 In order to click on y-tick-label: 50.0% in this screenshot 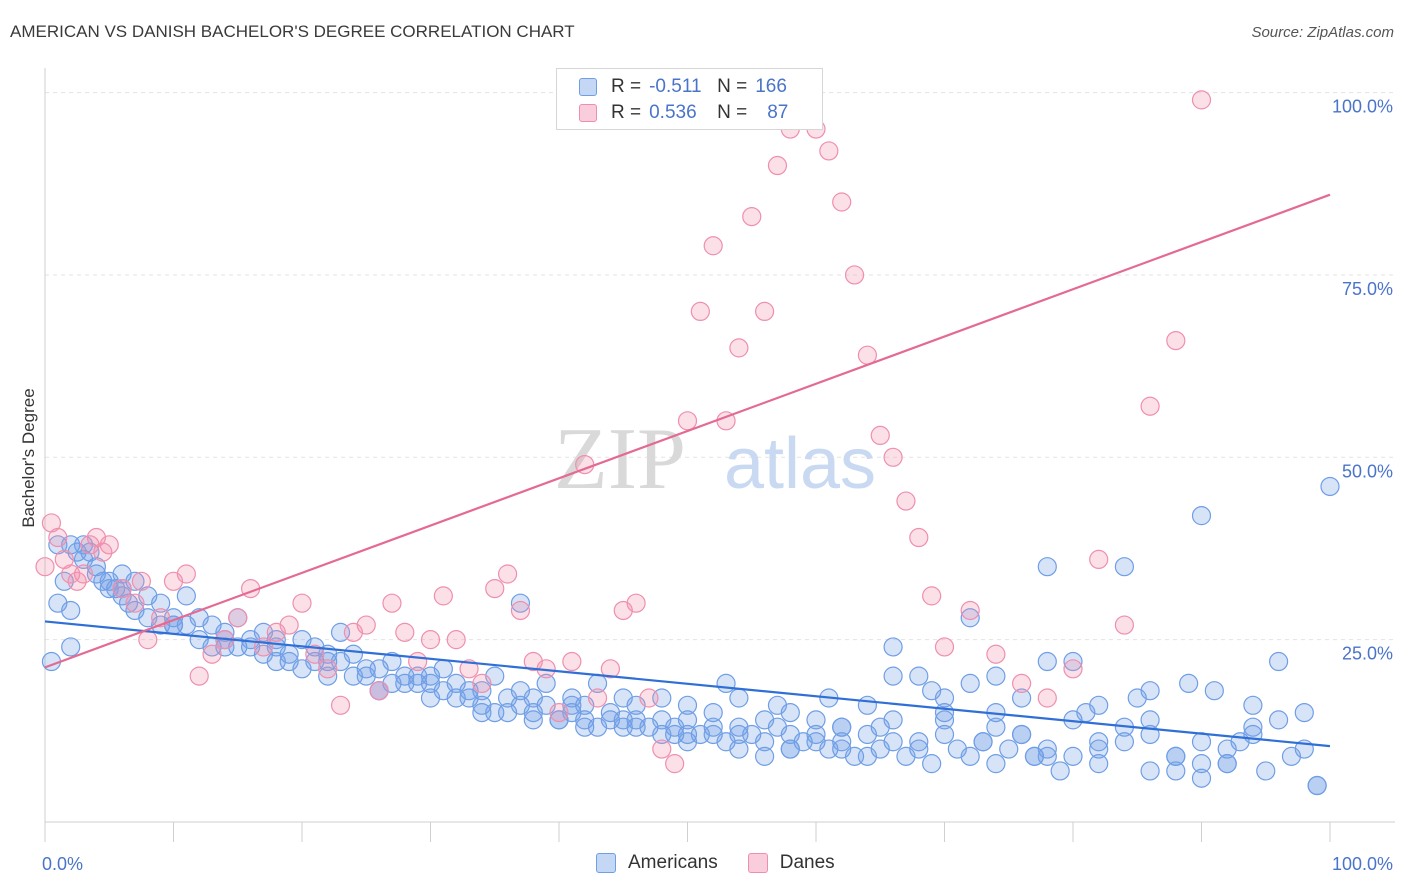, I will do `click(1367, 471)`.